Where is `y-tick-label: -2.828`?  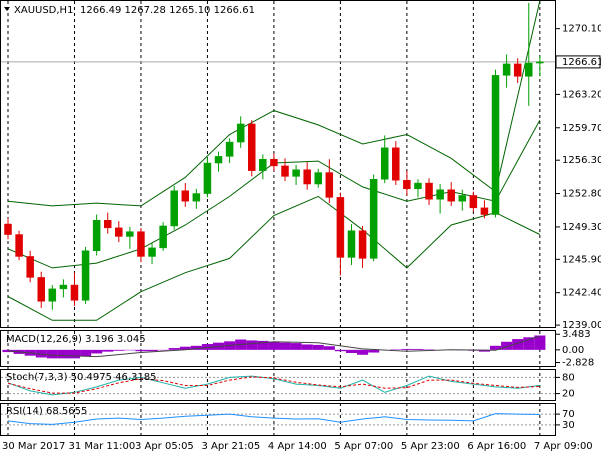 y-tick-label: -2.828 is located at coordinates (578, 363).